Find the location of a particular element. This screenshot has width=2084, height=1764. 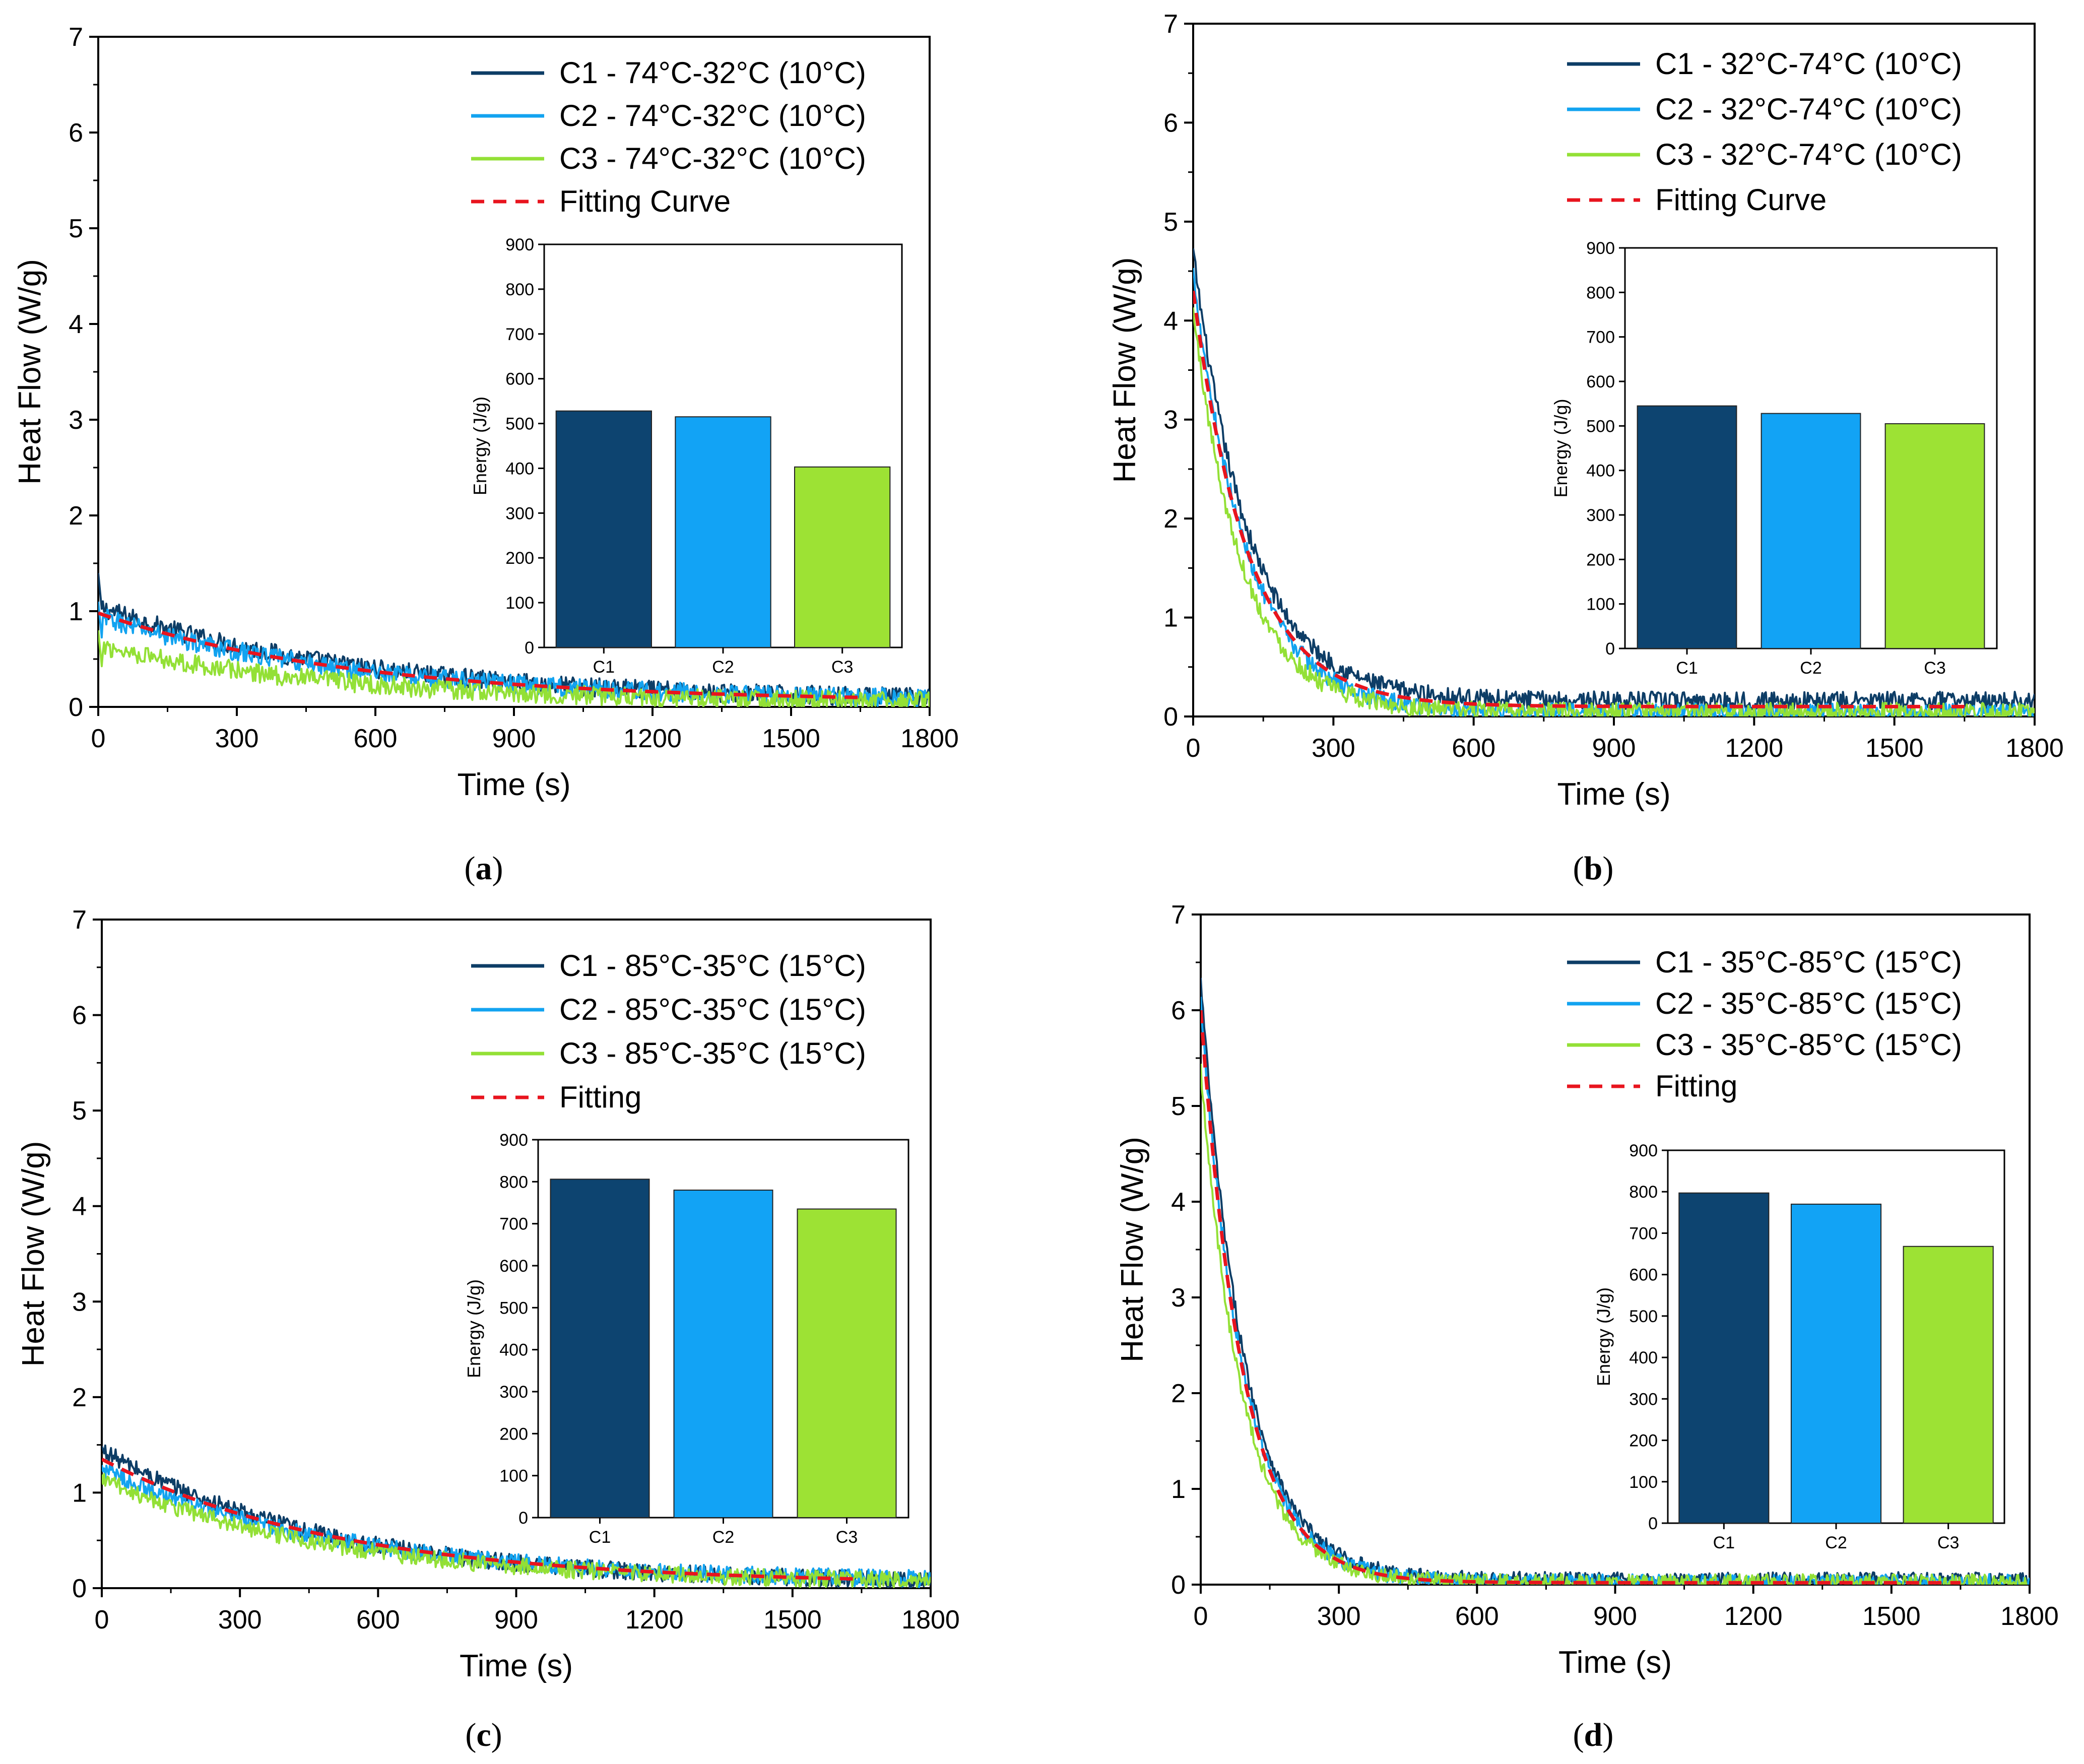

legend-label: C3 - 85°C-35°C (15°C) is located at coordinates (712, 1053).